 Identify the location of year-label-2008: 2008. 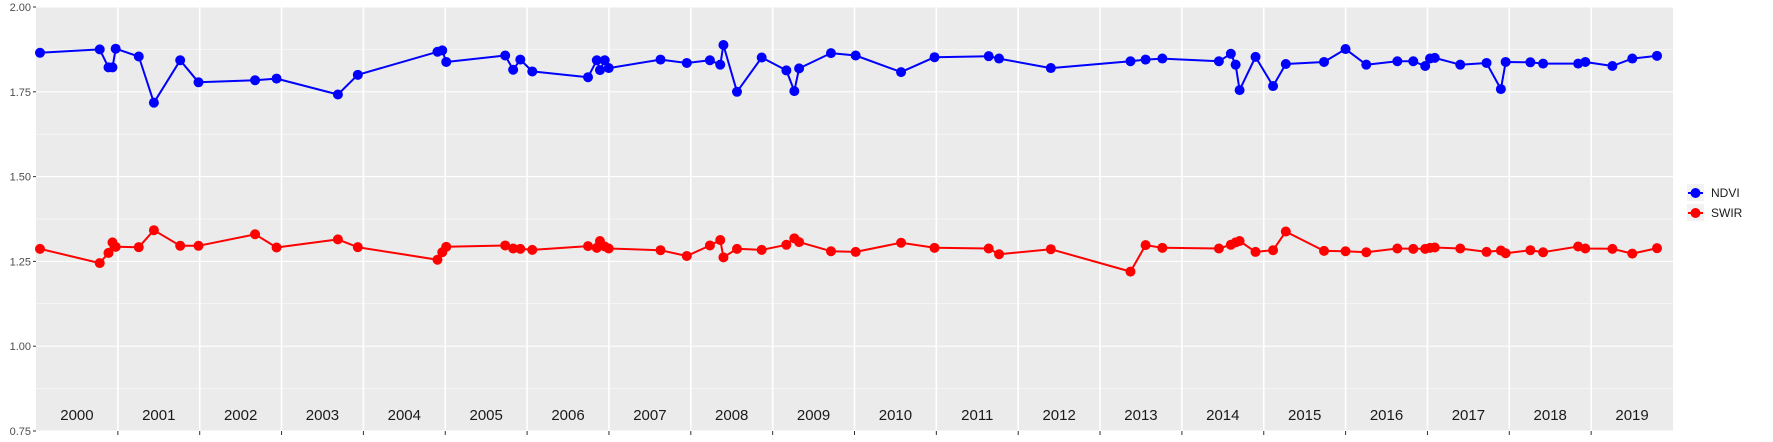
(731, 415).